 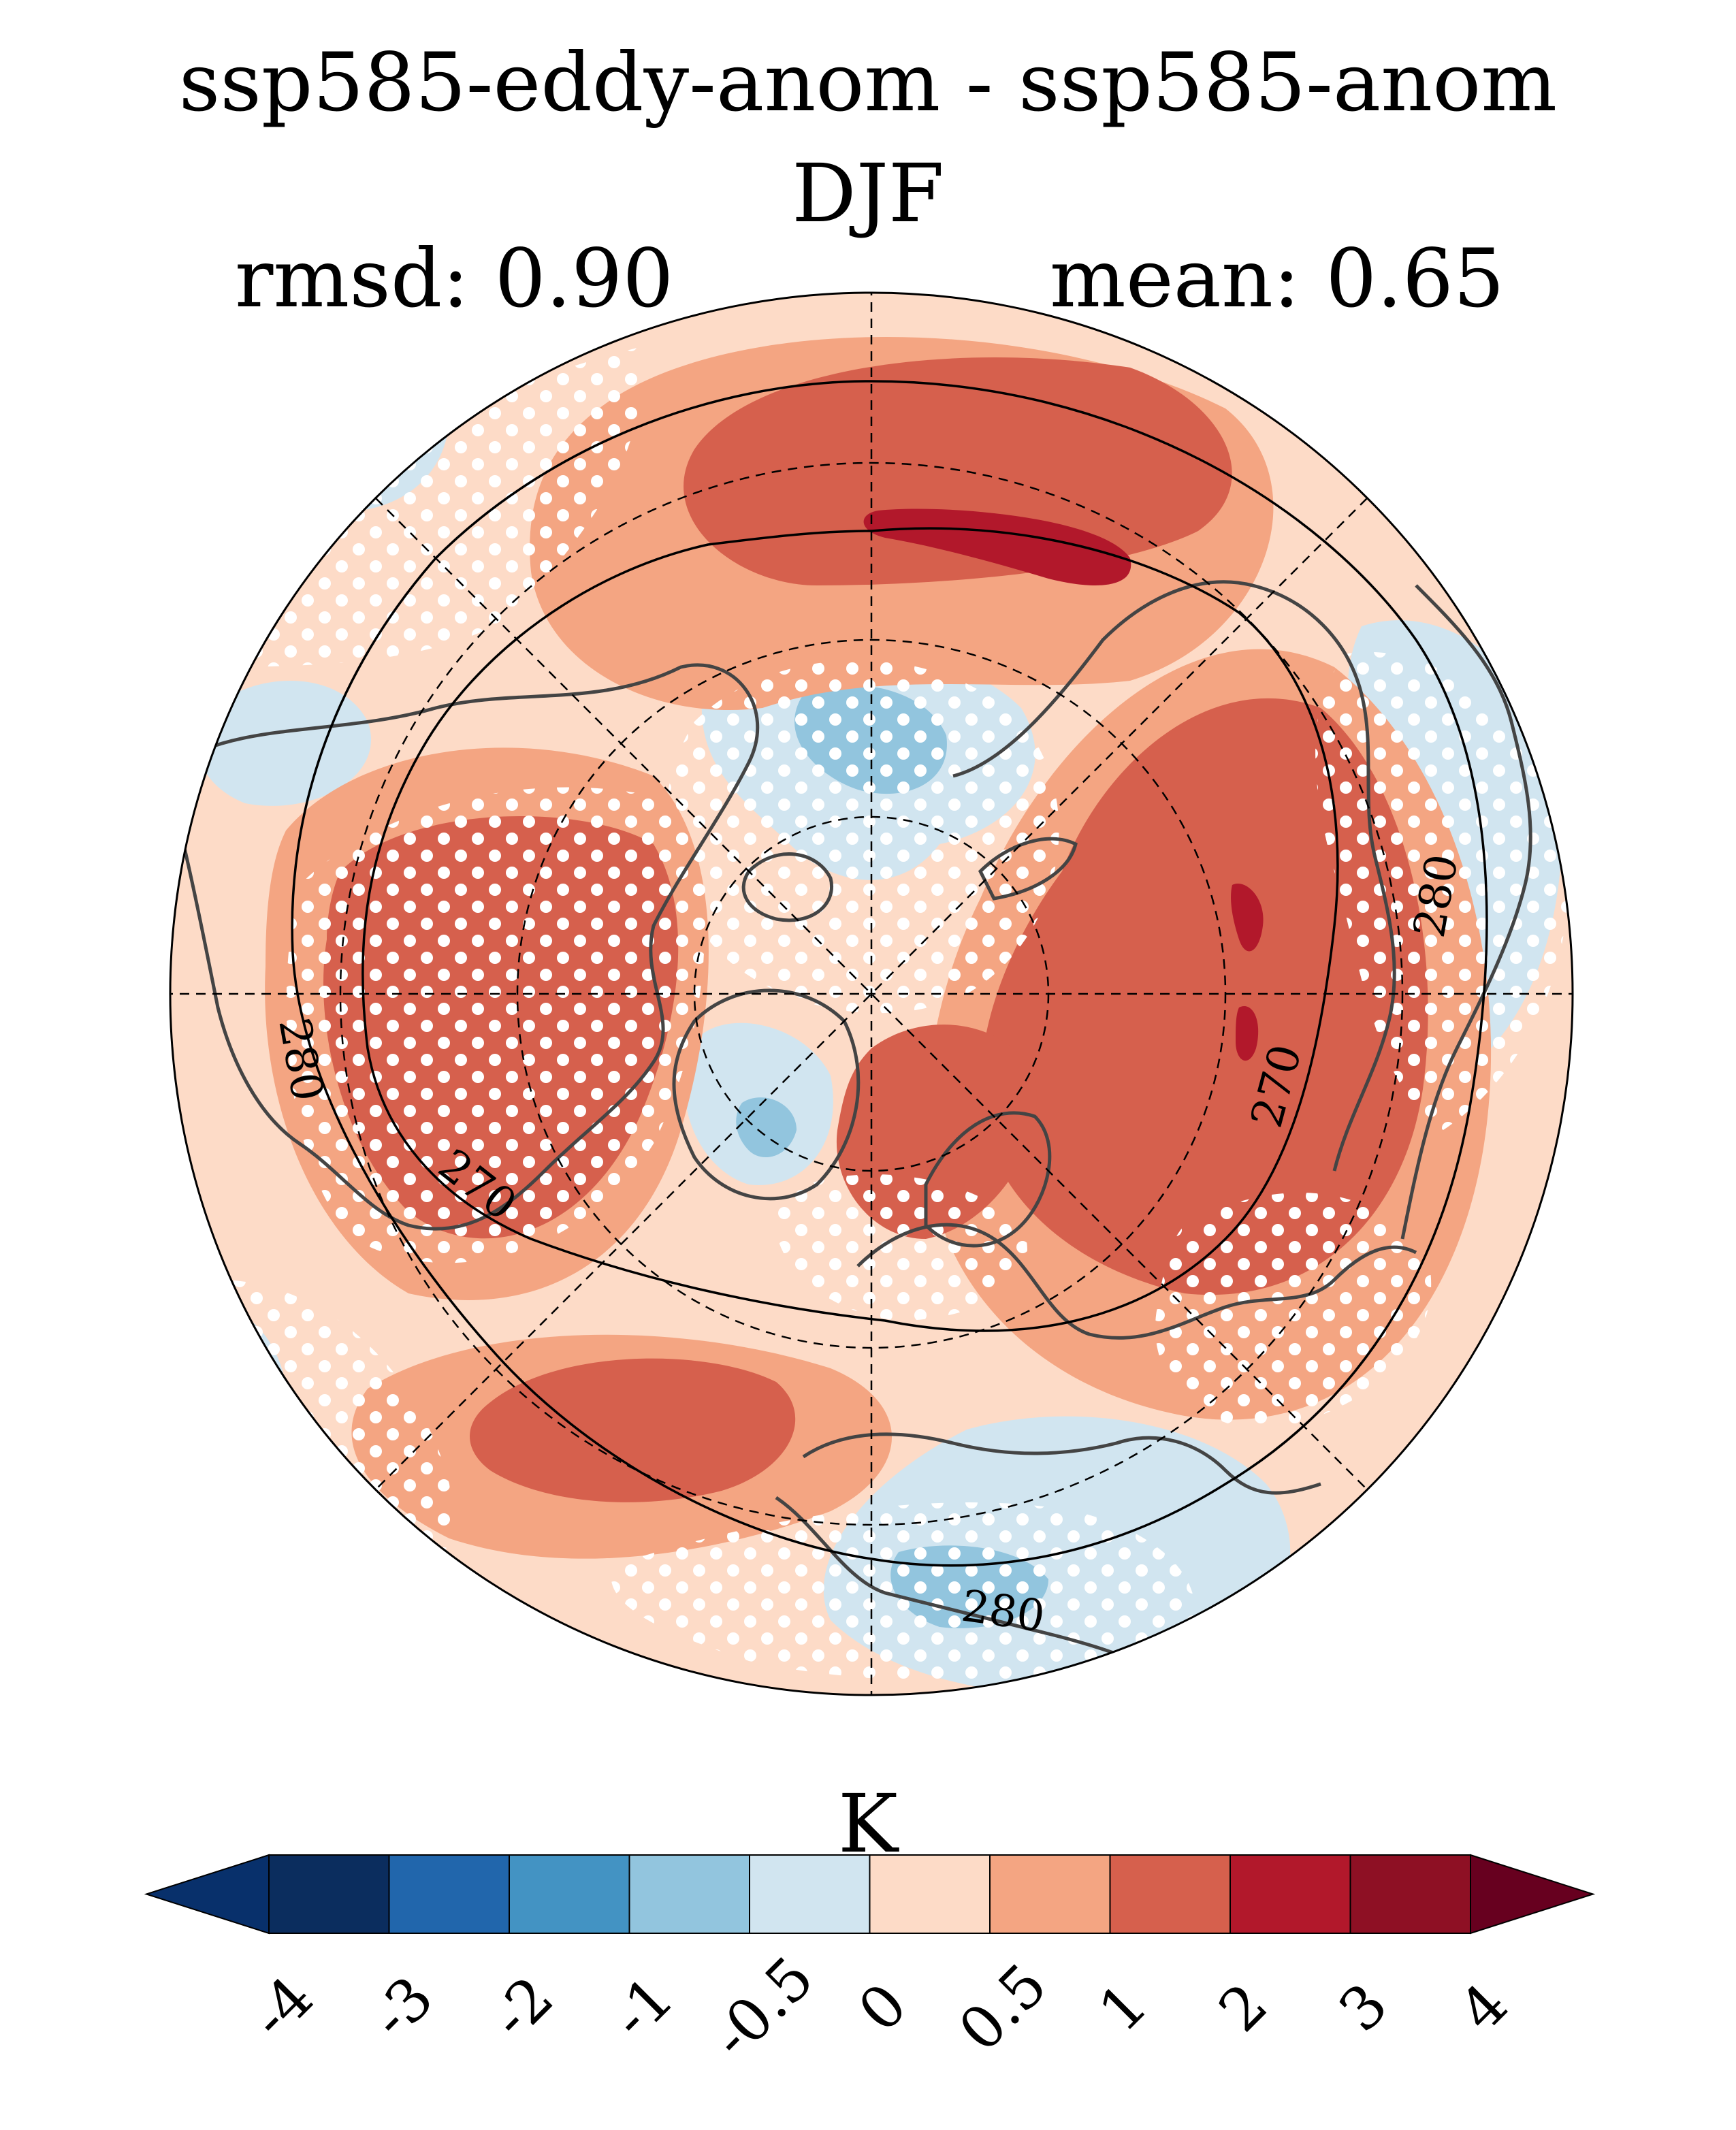 I want to click on colorbar-tick-label: -0.5, so click(x=763, y=2008).